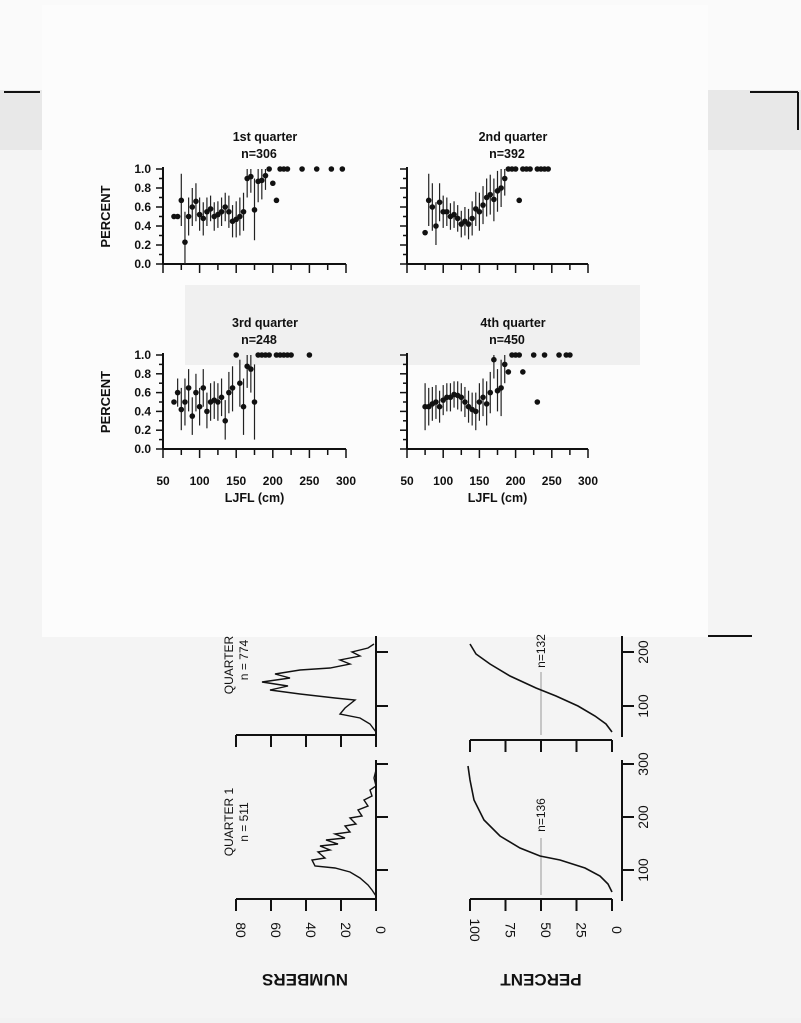 The image size is (801, 1023). I want to click on lower-panel-n: n = 511, so click(244, 822).